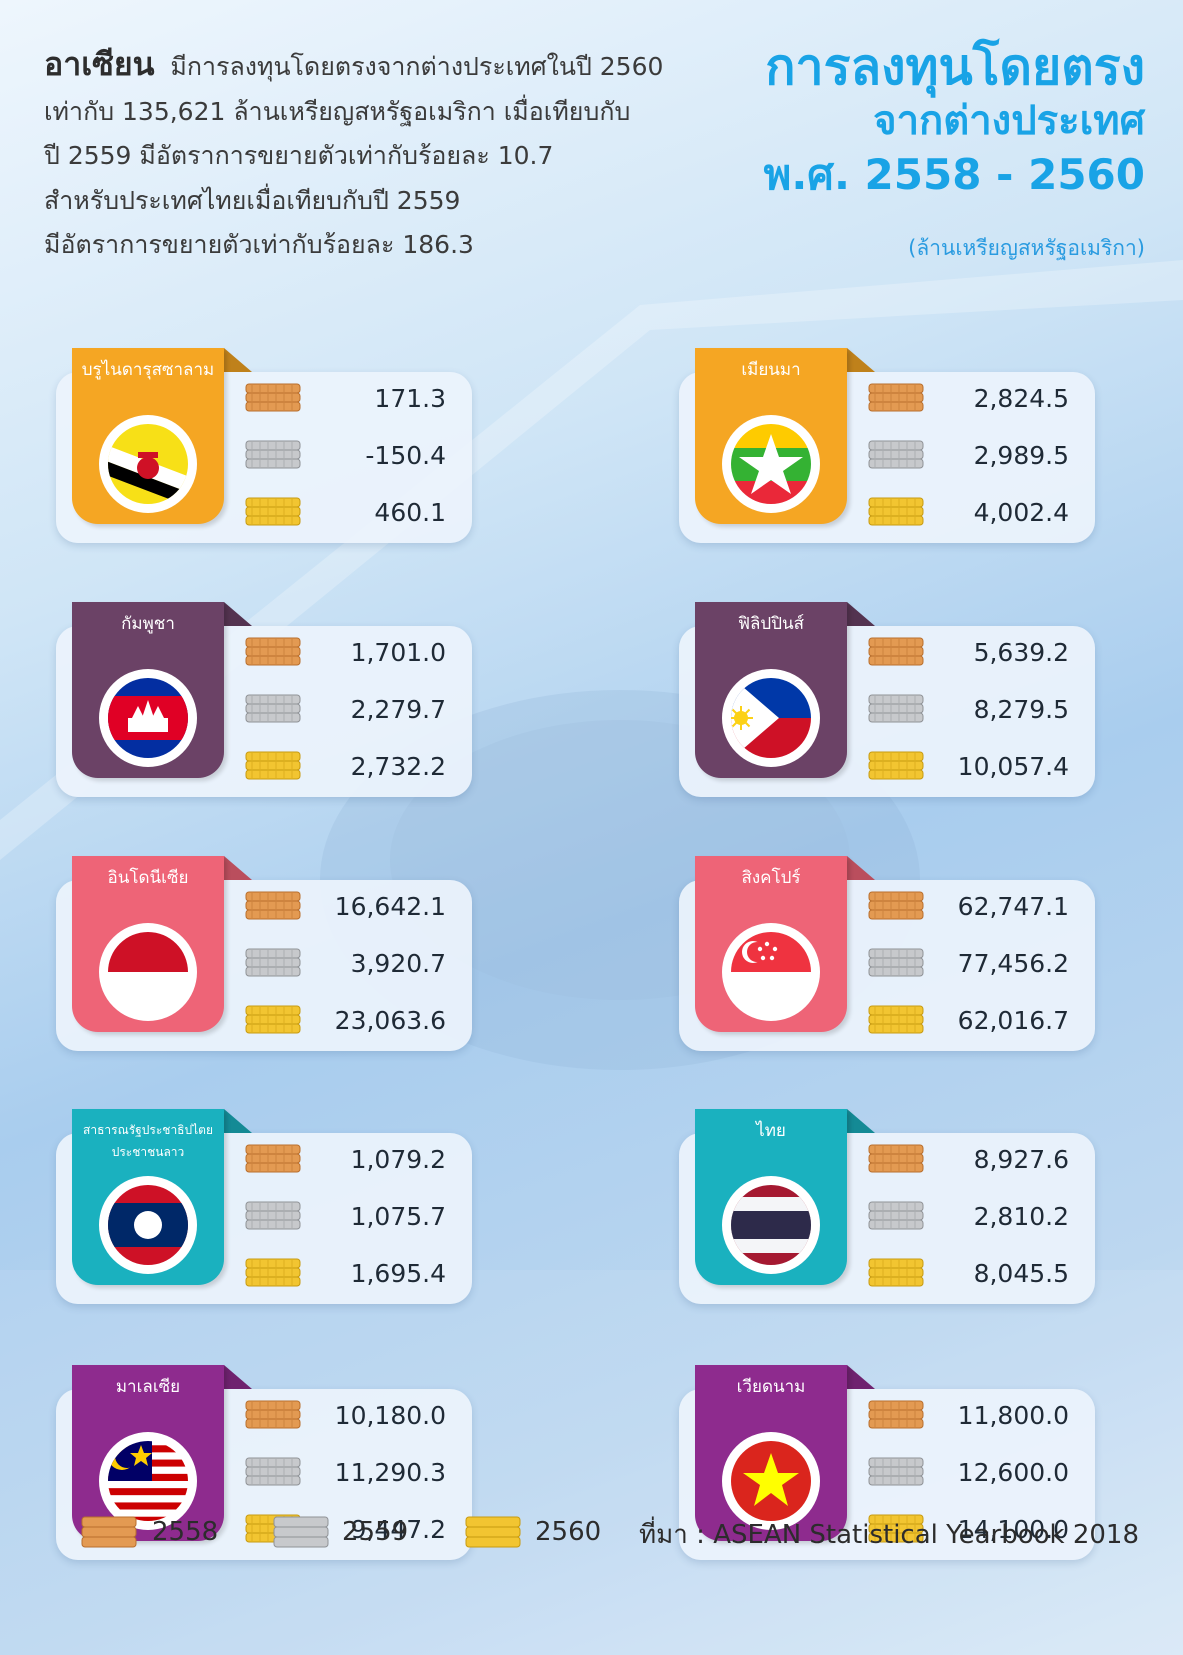 This screenshot has width=1183, height=1655. Describe the element at coordinates (398, 1216) in the screenshot. I see `value-2559: 1,075.7` at that location.